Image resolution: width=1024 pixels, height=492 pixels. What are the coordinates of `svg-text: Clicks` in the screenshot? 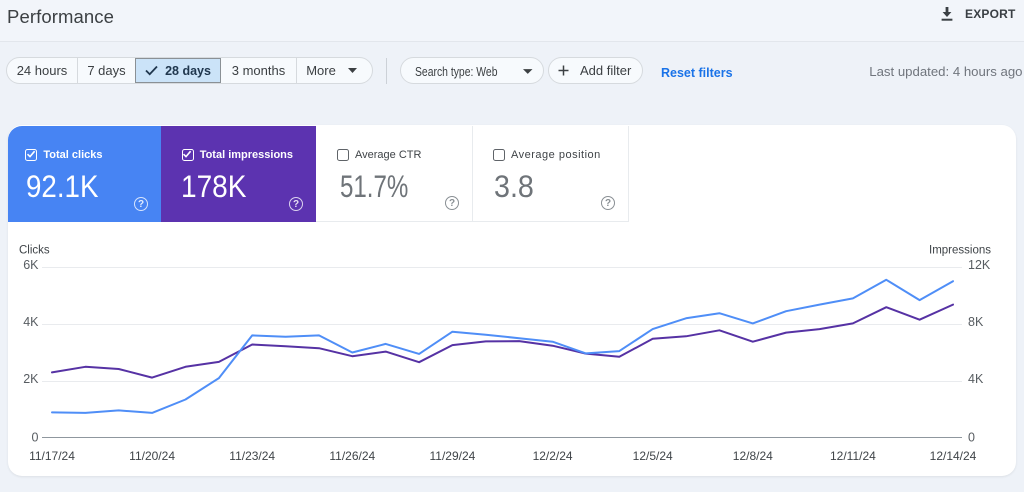 It's located at (34, 251).